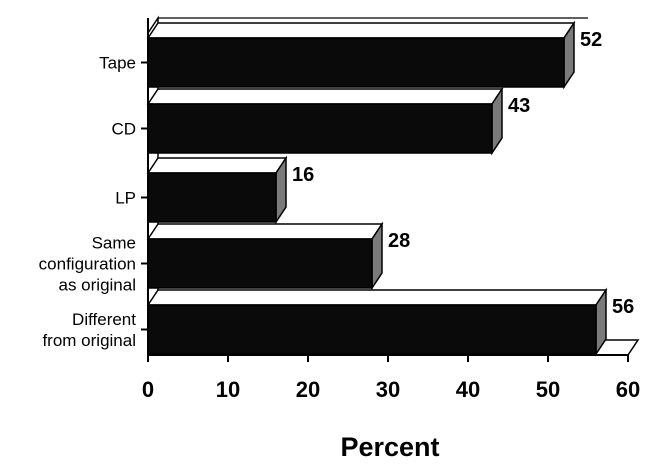 The width and height of the screenshot is (650, 469). Describe the element at coordinates (98, 285) in the screenshot. I see `y-tick-label: as original` at that location.